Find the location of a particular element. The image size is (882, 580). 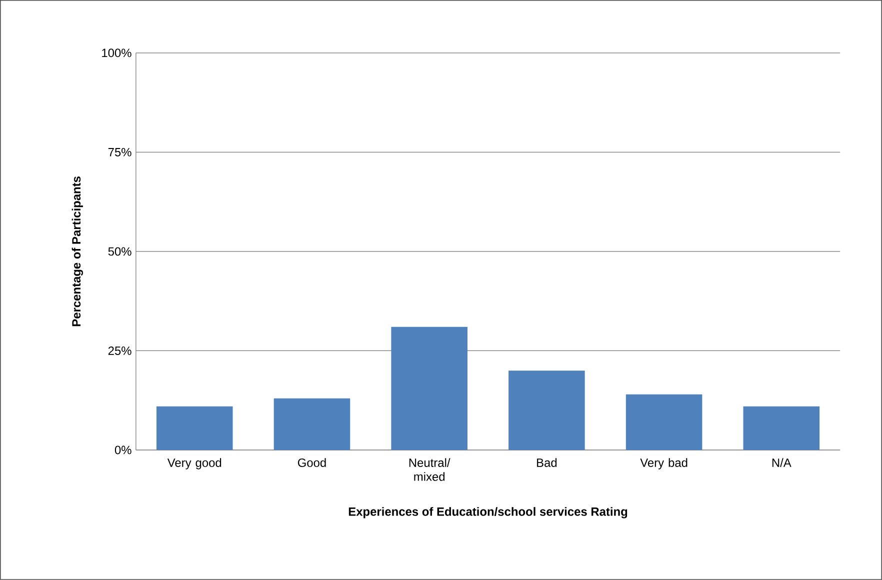

y-tick-label: 100% is located at coordinates (117, 53).